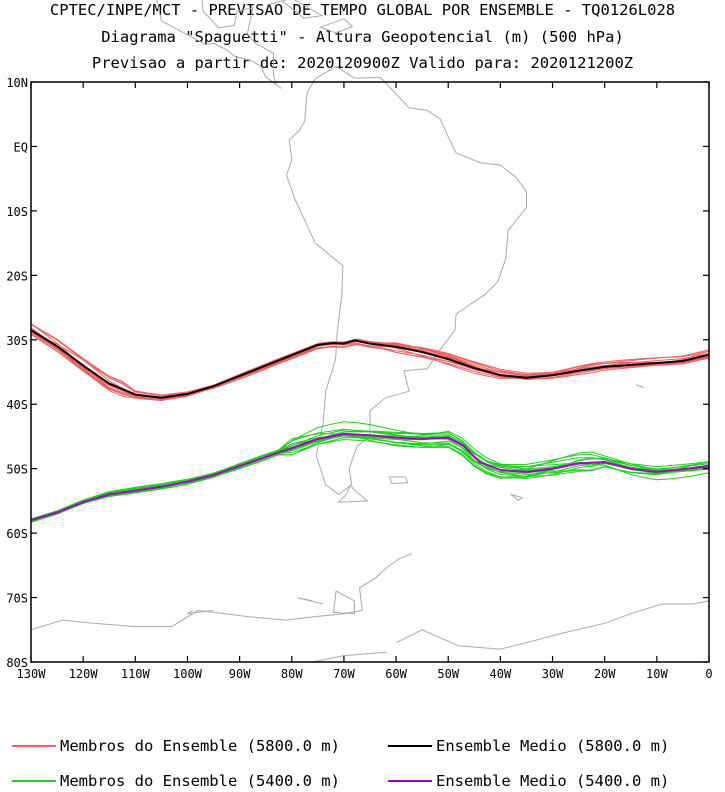 This screenshot has height=792, width=725. What do you see at coordinates (17, 276) in the screenshot?
I see `lat-label: 20S` at bounding box center [17, 276].